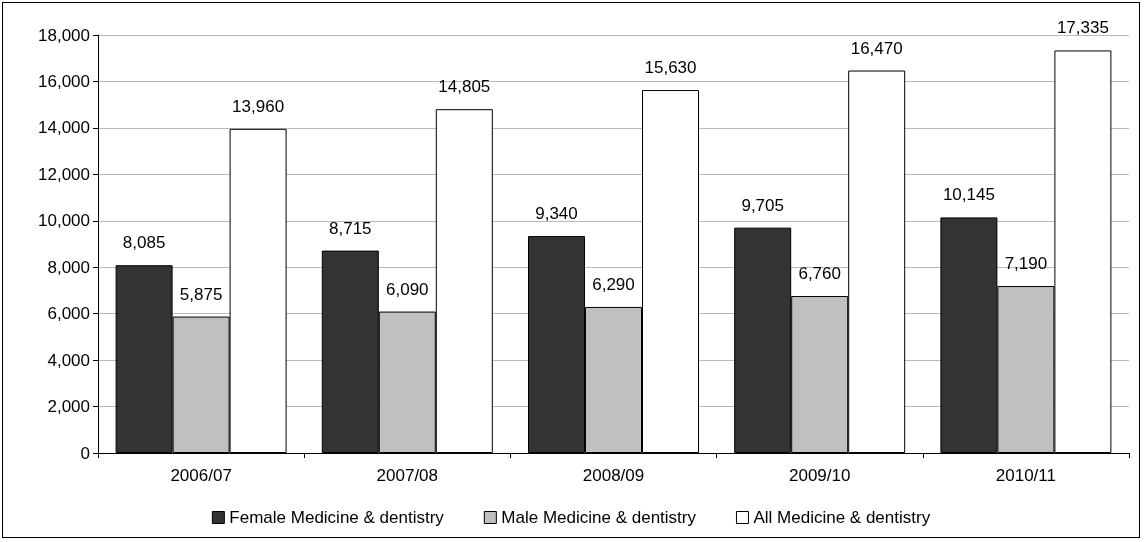 The height and width of the screenshot is (542, 1144). What do you see at coordinates (350, 228) in the screenshot?
I see `data-label: 8,715` at bounding box center [350, 228].